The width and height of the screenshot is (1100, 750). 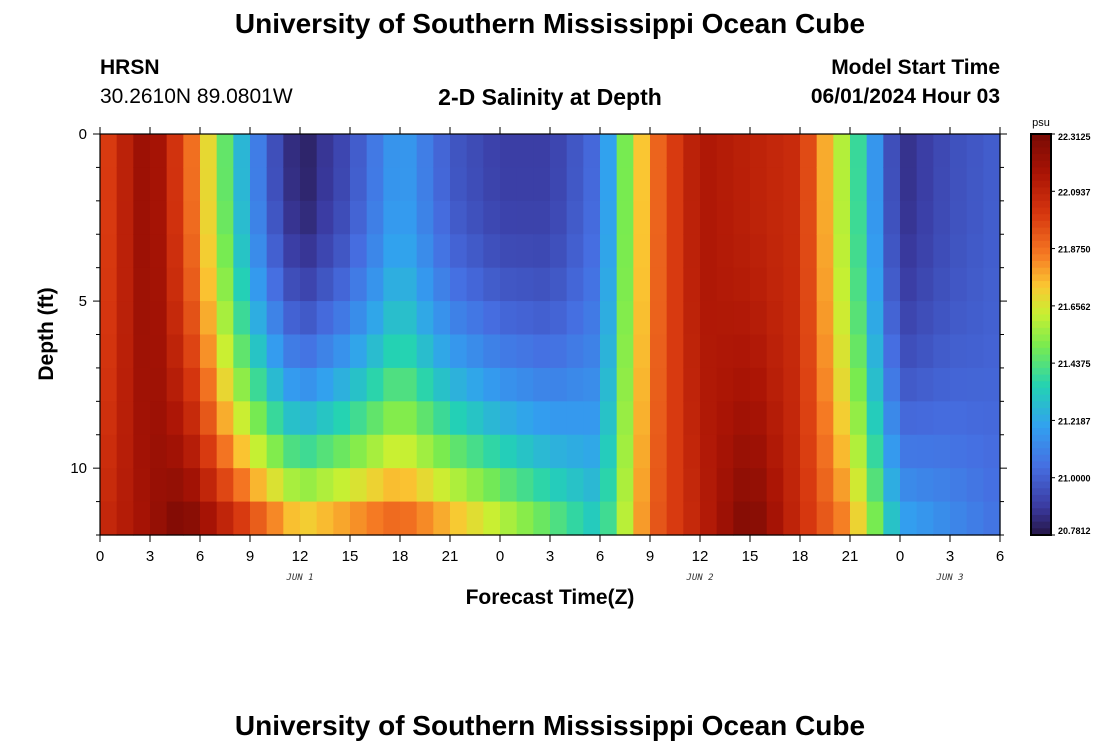 I want to click on x-tick-label: 0, so click(x=500, y=556).